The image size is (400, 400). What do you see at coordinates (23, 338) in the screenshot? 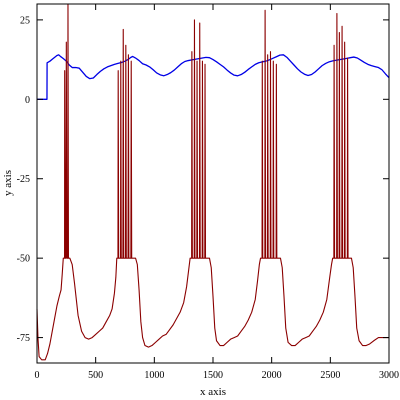
I see `y-tick-label: -75` at bounding box center [23, 338].